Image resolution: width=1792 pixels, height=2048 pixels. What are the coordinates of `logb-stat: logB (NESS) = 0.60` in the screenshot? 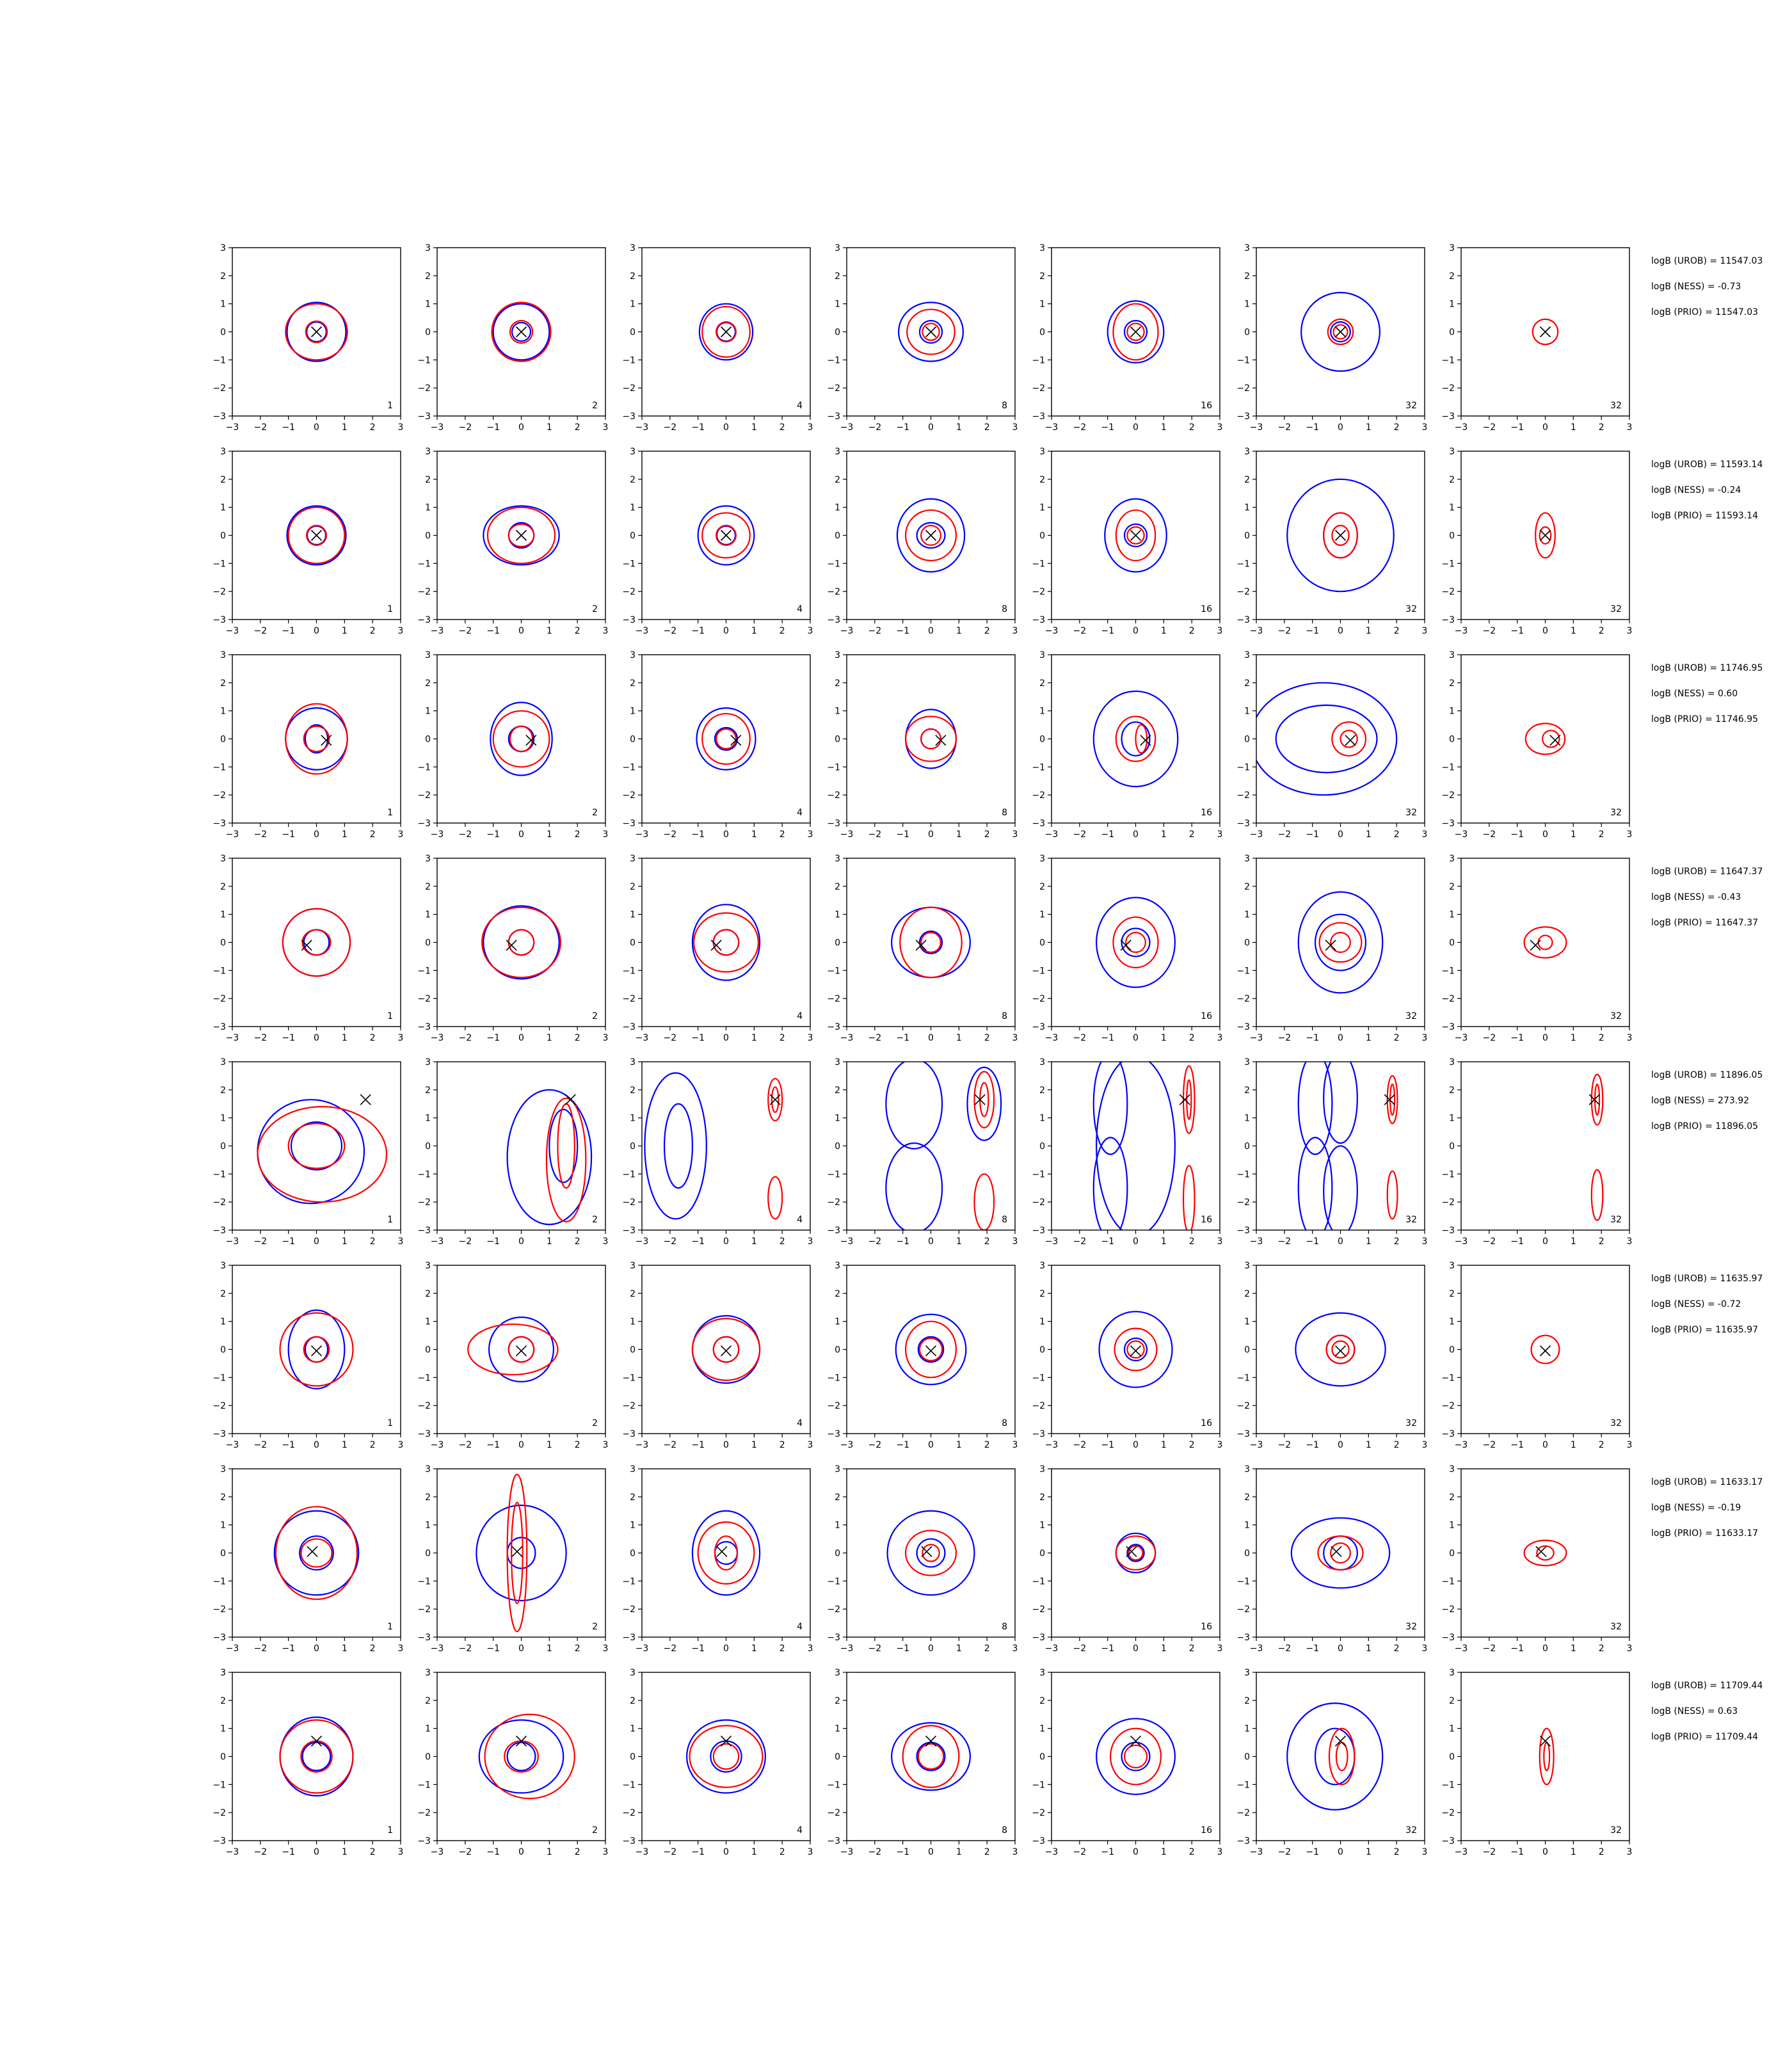 It's located at (1694, 694).